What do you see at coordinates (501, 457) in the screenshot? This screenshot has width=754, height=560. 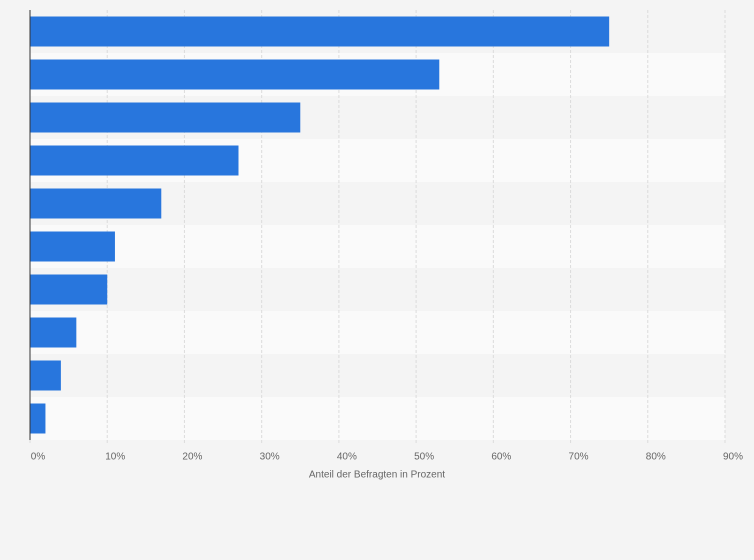 I see `x-tick-label: 60%` at bounding box center [501, 457].